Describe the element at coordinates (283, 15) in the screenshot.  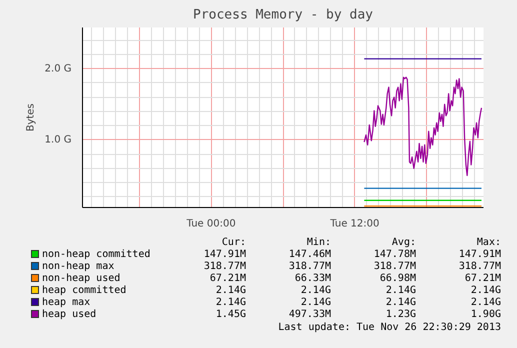
I see `chart-title: Process Memory - by day` at that location.